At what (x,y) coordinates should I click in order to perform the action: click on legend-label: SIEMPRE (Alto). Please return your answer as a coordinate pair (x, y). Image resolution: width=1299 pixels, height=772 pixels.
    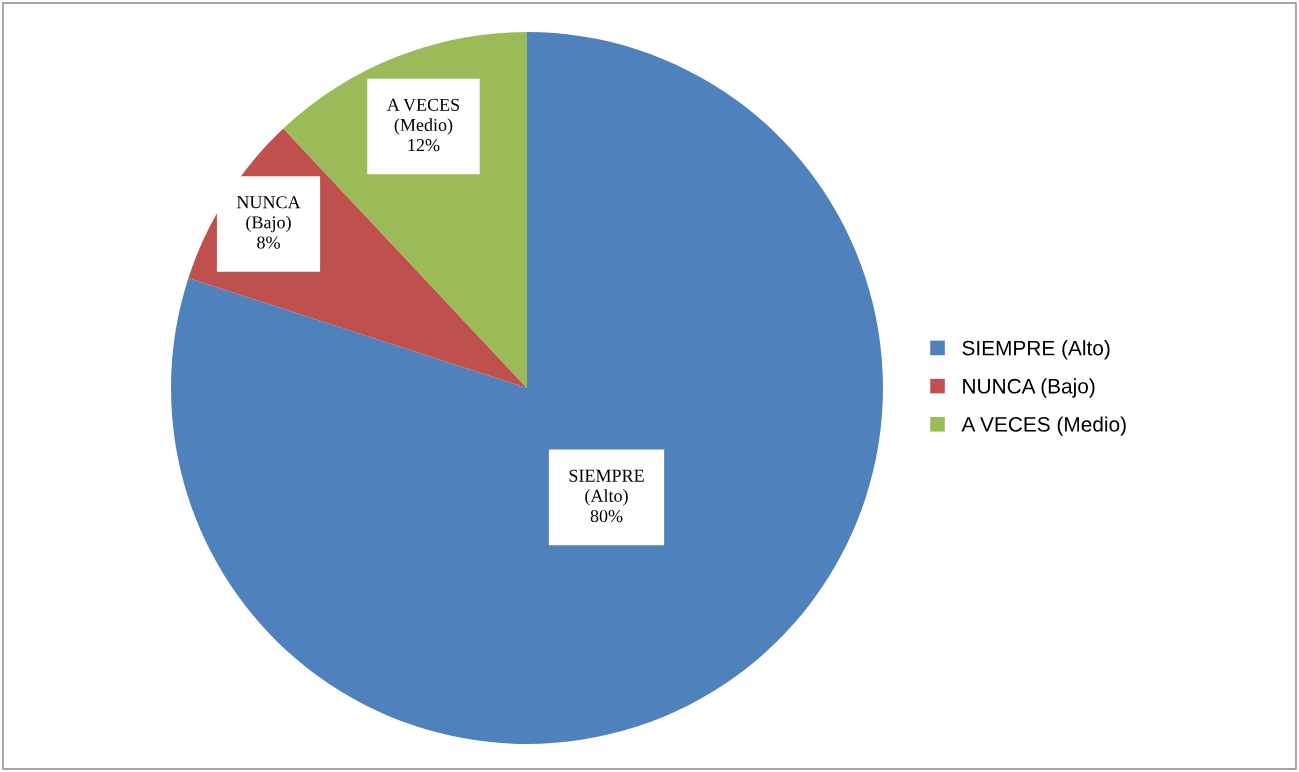
    Looking at the image, I should click on (1036, 350).